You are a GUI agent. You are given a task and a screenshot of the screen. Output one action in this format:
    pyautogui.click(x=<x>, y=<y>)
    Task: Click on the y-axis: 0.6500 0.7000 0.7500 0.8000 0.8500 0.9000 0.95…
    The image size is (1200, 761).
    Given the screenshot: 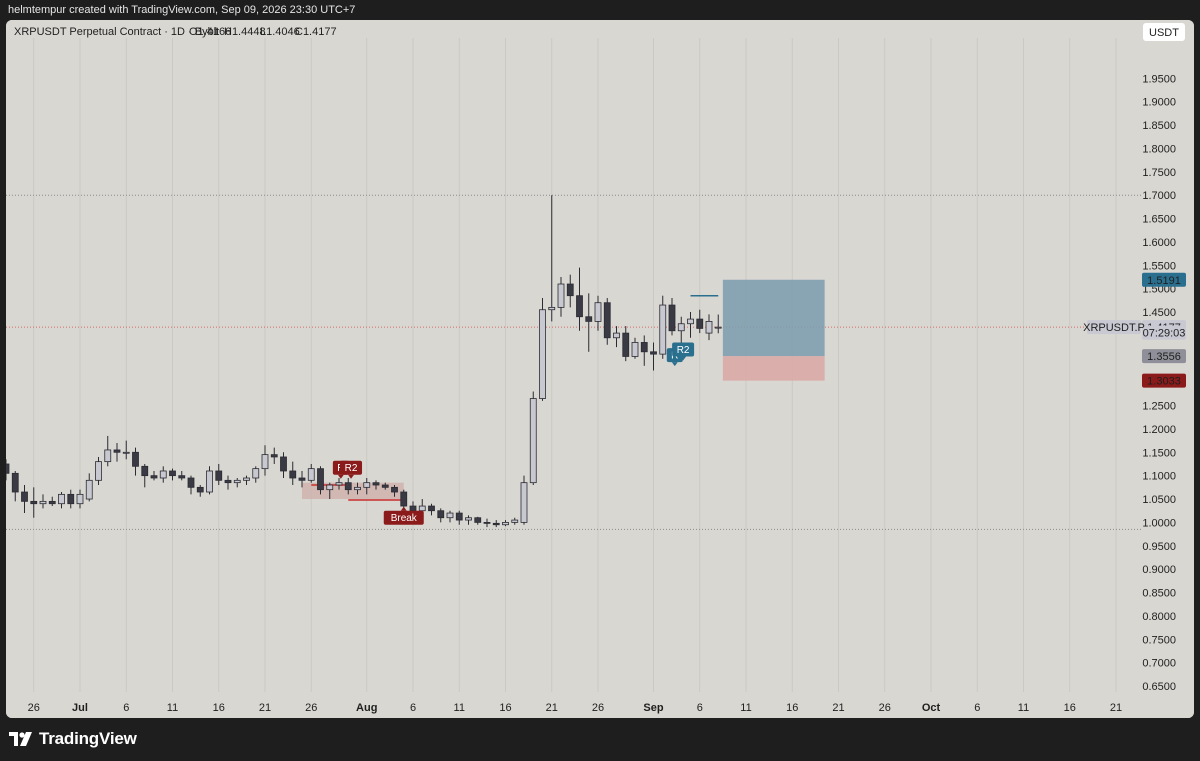 What is the action you would take?
    pyautogui.click(x=1159, y=383)
    